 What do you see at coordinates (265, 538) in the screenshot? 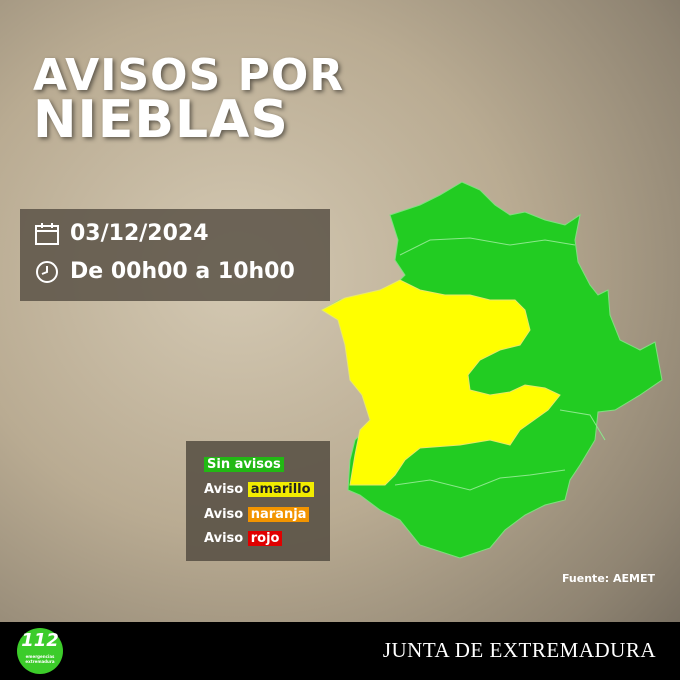
I see `legend-chip: rojo` at bounding box center [265, 538].